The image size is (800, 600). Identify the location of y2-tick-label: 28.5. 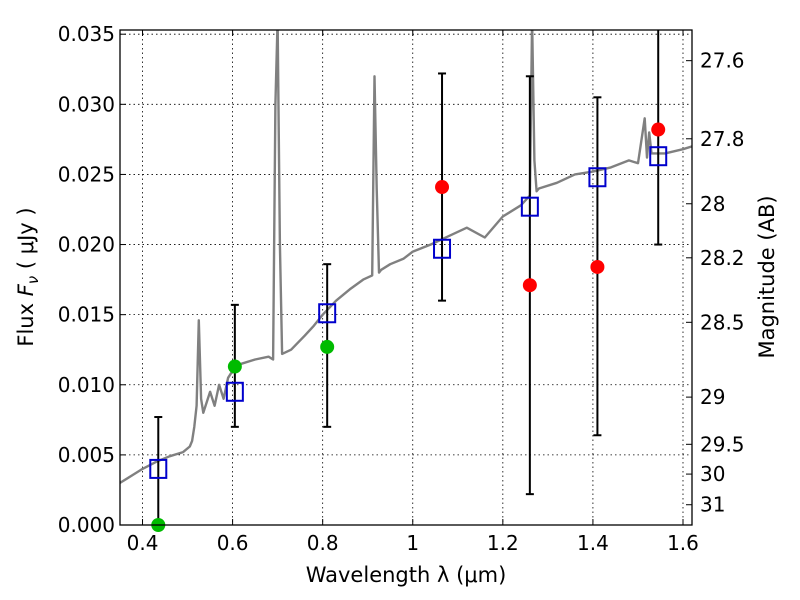
(722, 322).